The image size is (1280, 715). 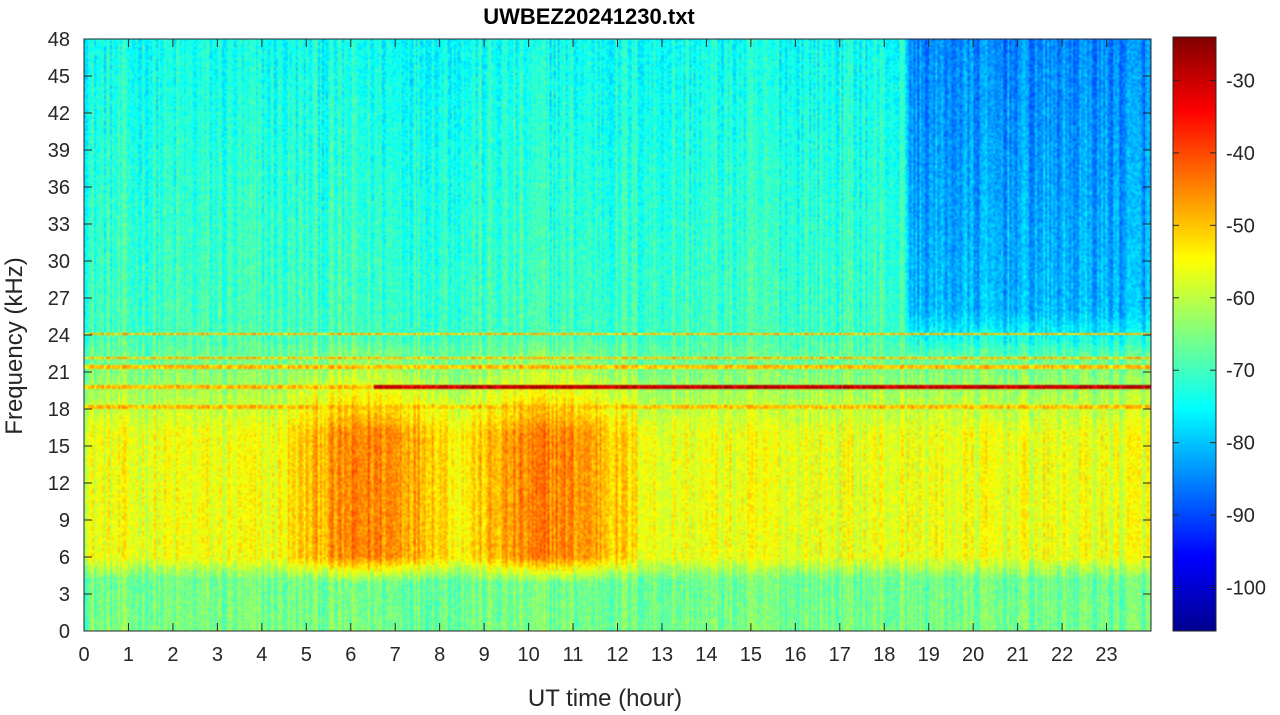 What do you see at coordinates (1106, 655) in the screenshot?
I see `x-tick-label: 23` at bounding box center [1106, 655].